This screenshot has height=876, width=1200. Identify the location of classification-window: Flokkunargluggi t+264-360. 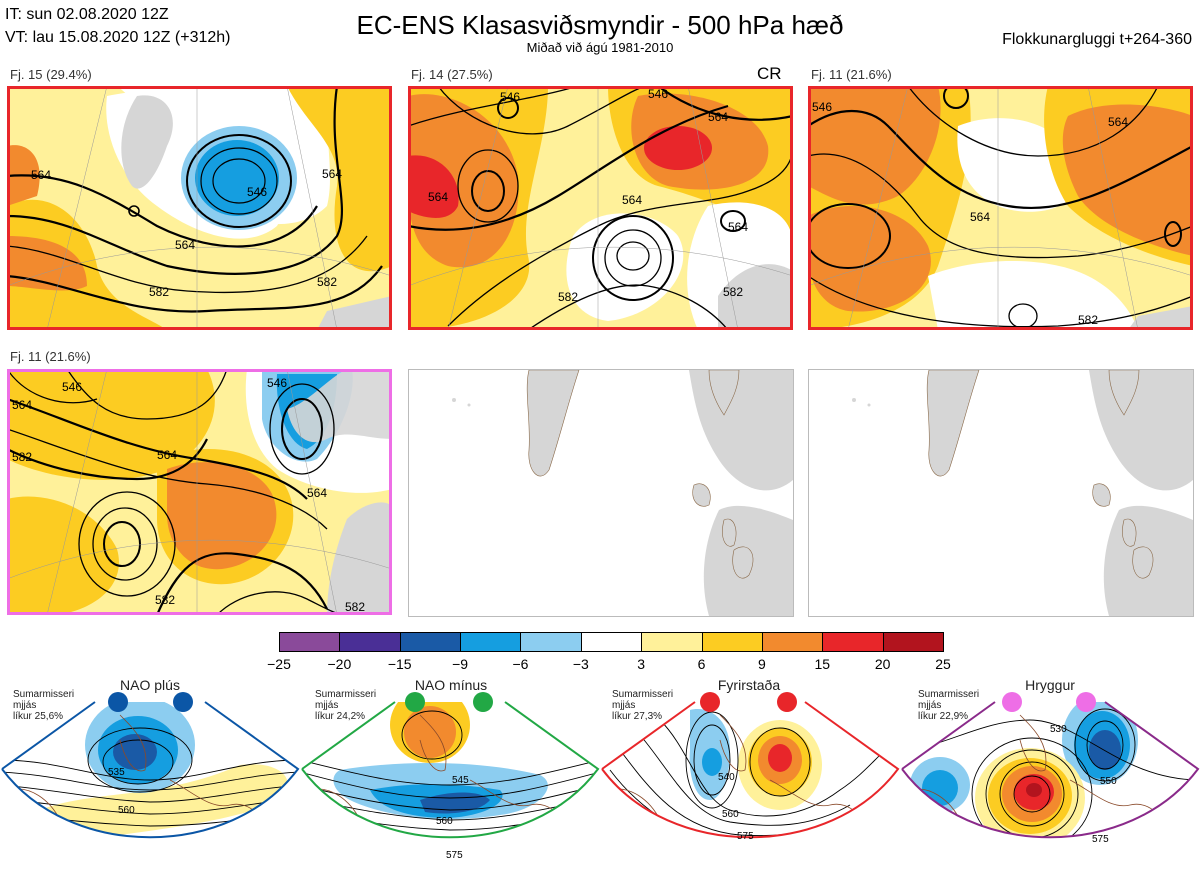
(1097, 39).